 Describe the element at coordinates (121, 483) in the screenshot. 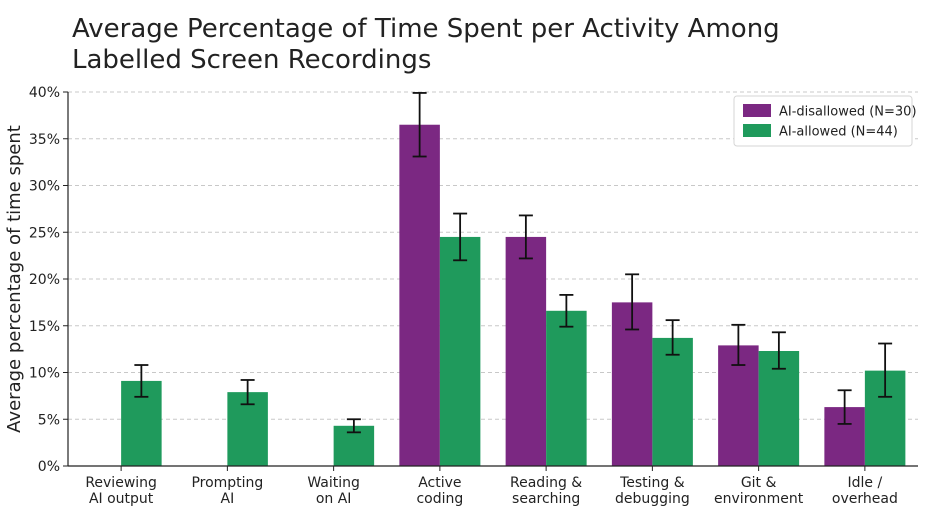

I see `x-tick-label-line: Reviewing` at that location.